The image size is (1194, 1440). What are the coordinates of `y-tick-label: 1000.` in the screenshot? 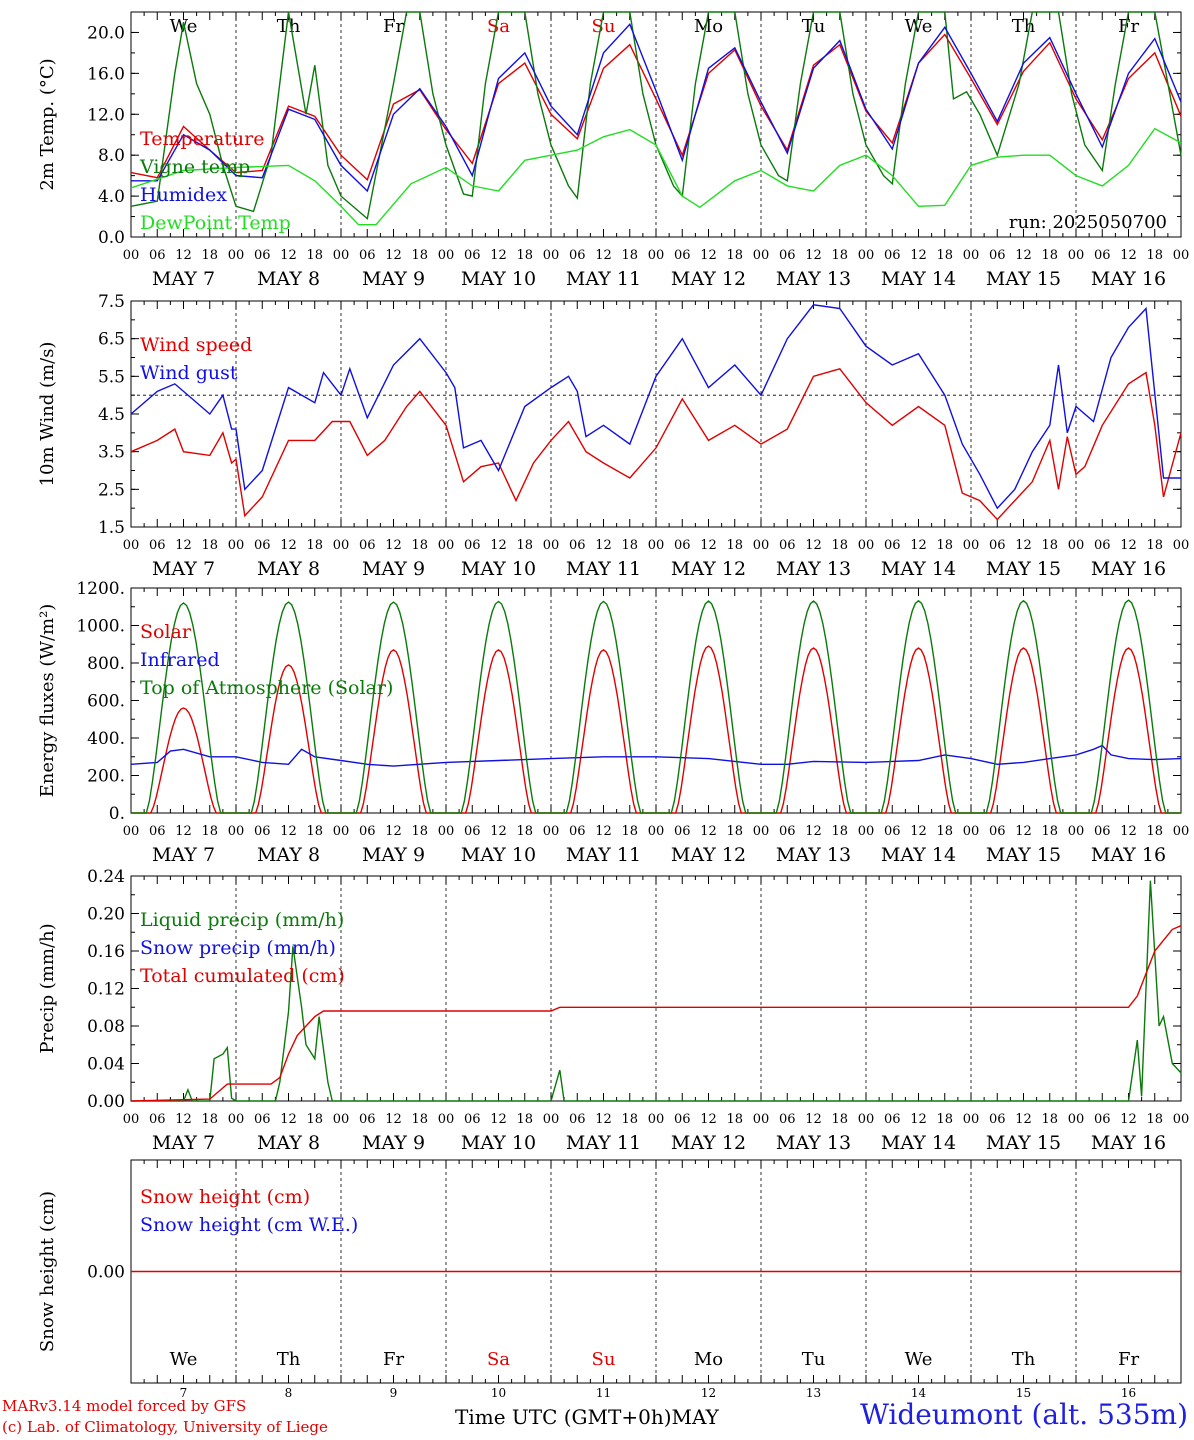 It's located at (100, 627).